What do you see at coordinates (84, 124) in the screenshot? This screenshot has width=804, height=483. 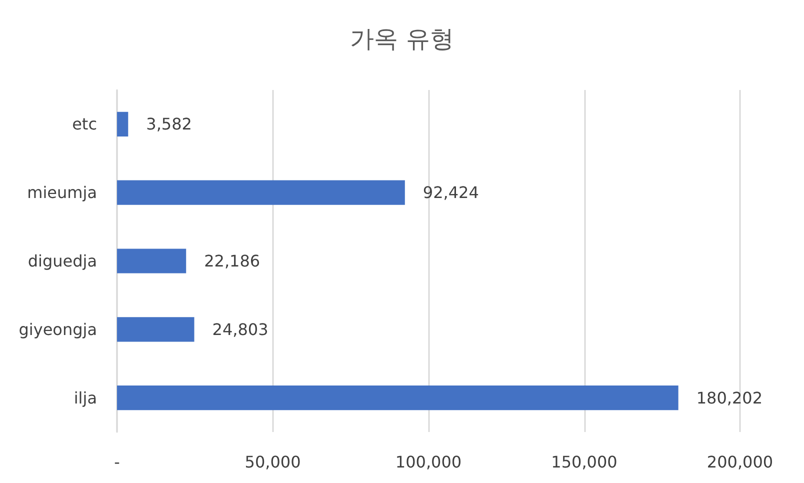 I see `y-tick-label: etc` at bounding box center [84, 124].